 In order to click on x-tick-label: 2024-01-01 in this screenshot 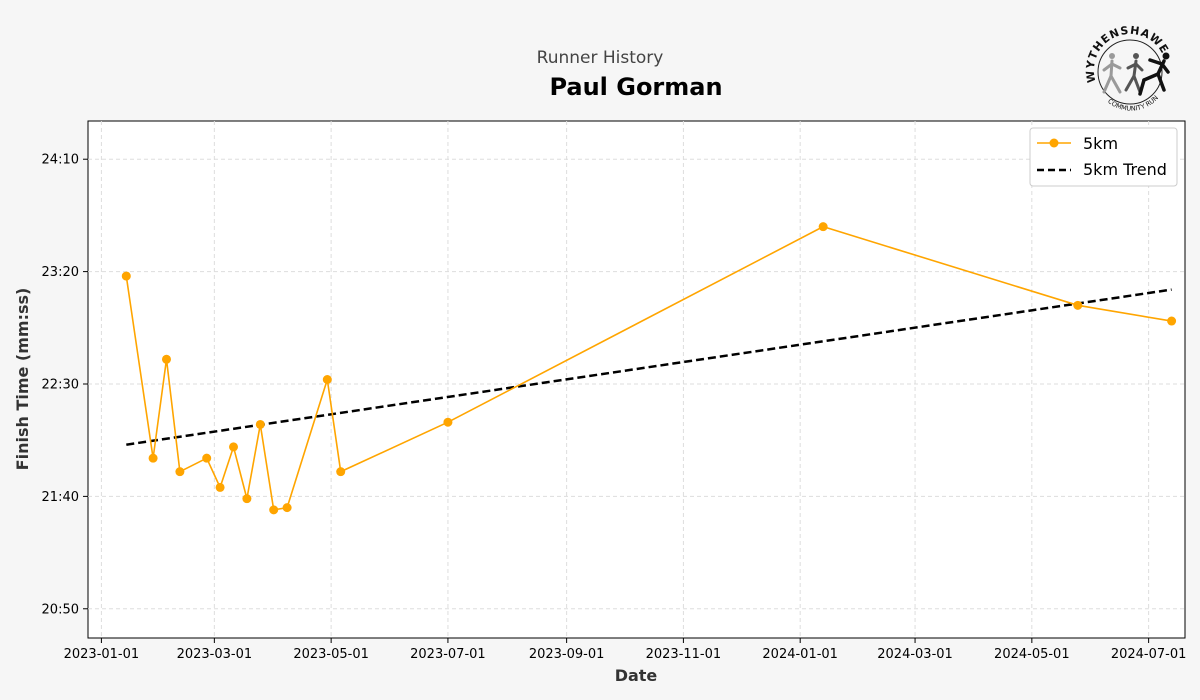, I will do `click(800, 654)`.